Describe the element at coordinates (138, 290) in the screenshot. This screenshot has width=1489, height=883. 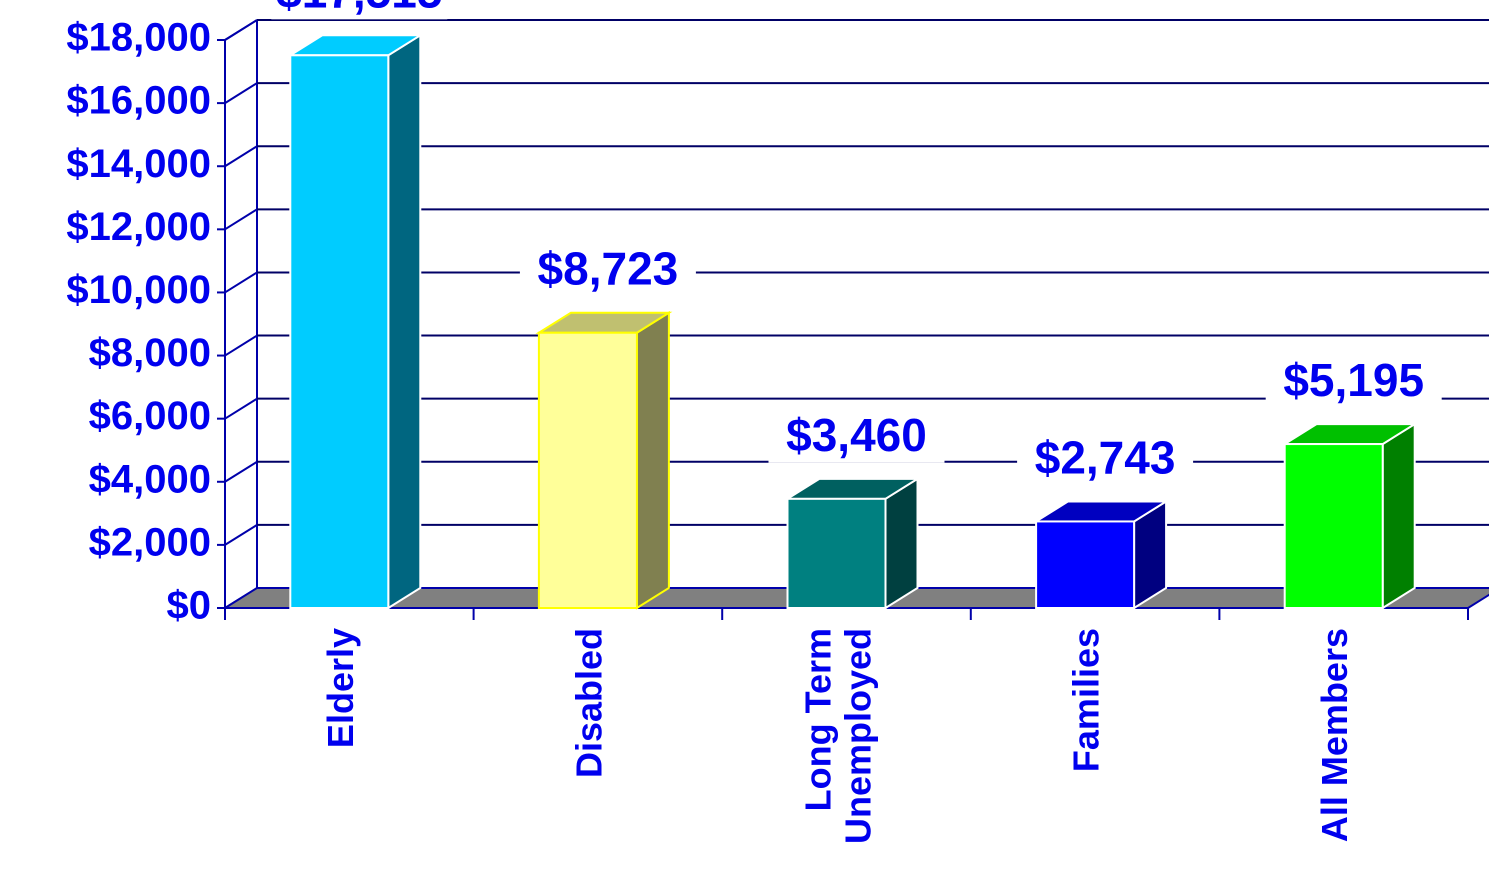
I see `y-tick-label: $10,000` at that location.